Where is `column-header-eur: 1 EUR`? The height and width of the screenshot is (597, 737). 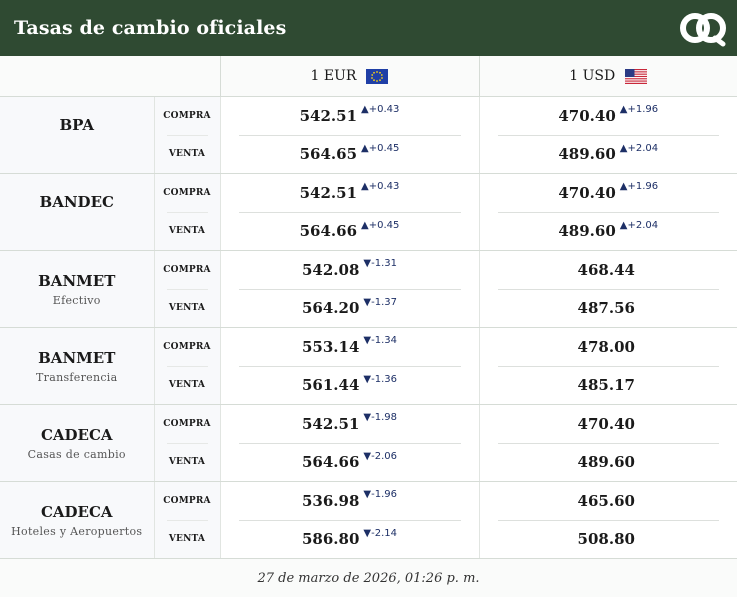
column-header-eur: 1 EUR is located at coordinates (349, 76).